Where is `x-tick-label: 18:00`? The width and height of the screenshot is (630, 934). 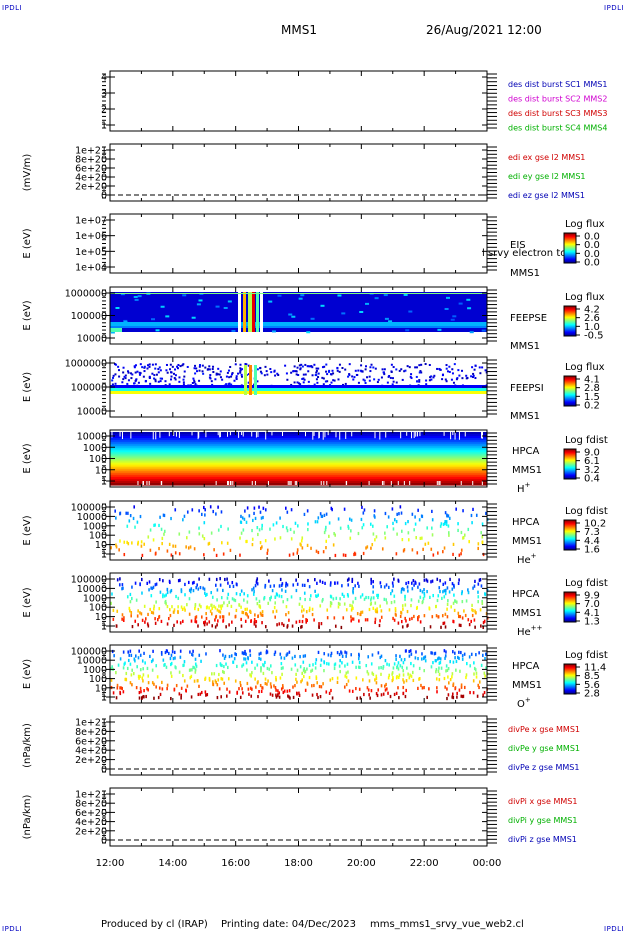 x-tick-label: 18:00 is located at coordinates (298, 863).